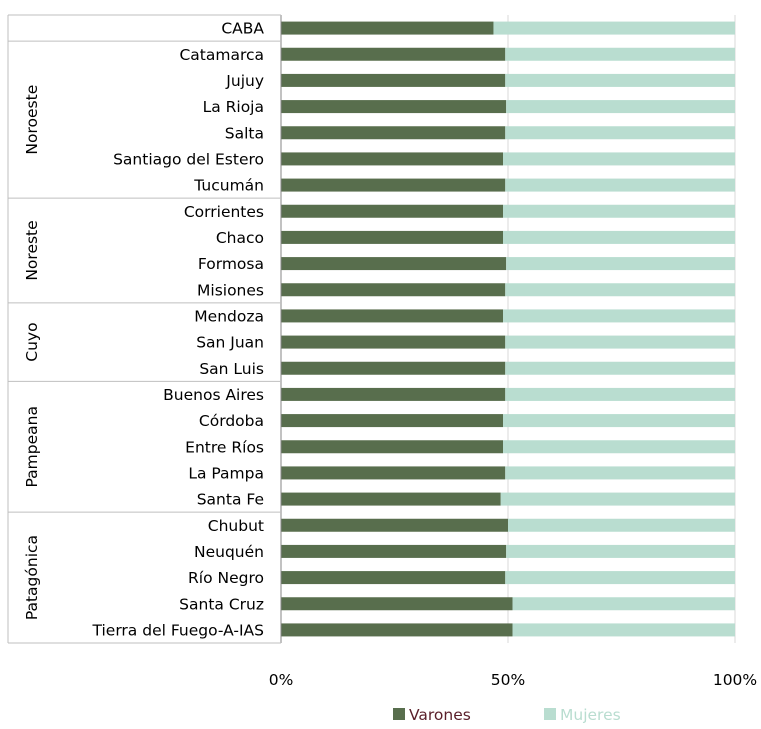 Image resolution: width=761 pixels, height=729 pixels. I want to click on category-label-santa-fe: Santa Fe, so click(230, 500).